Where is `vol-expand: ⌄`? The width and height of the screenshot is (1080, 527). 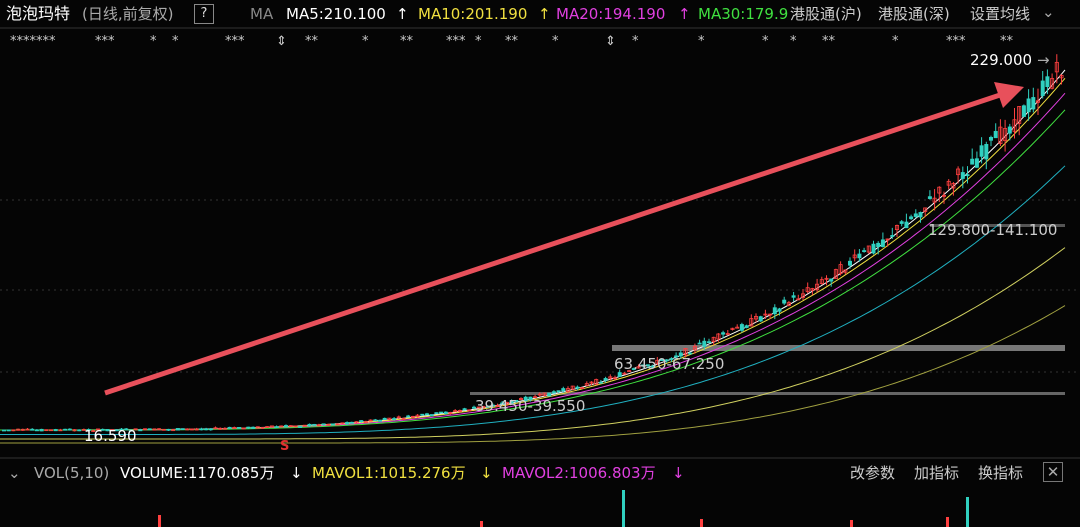
vol-expand: ⌄ is located at coordinates (14, 473).